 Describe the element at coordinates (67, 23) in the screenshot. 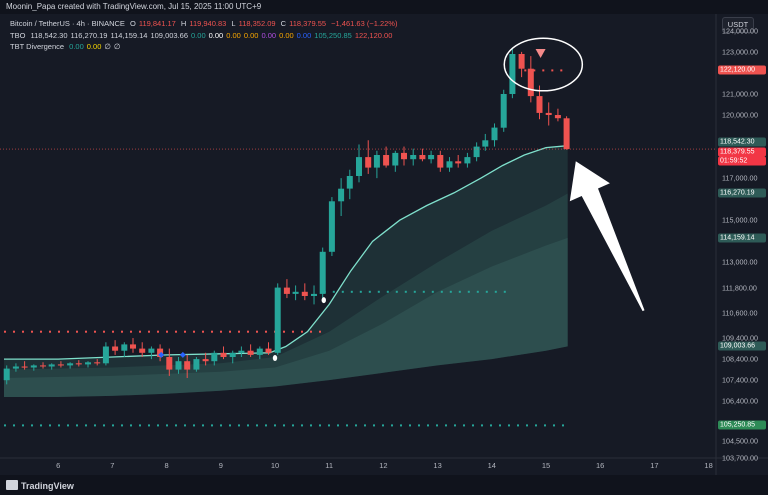

I see `symbol-name: Bitcoin / TetherUS · 4h · BINANCE` at that location.